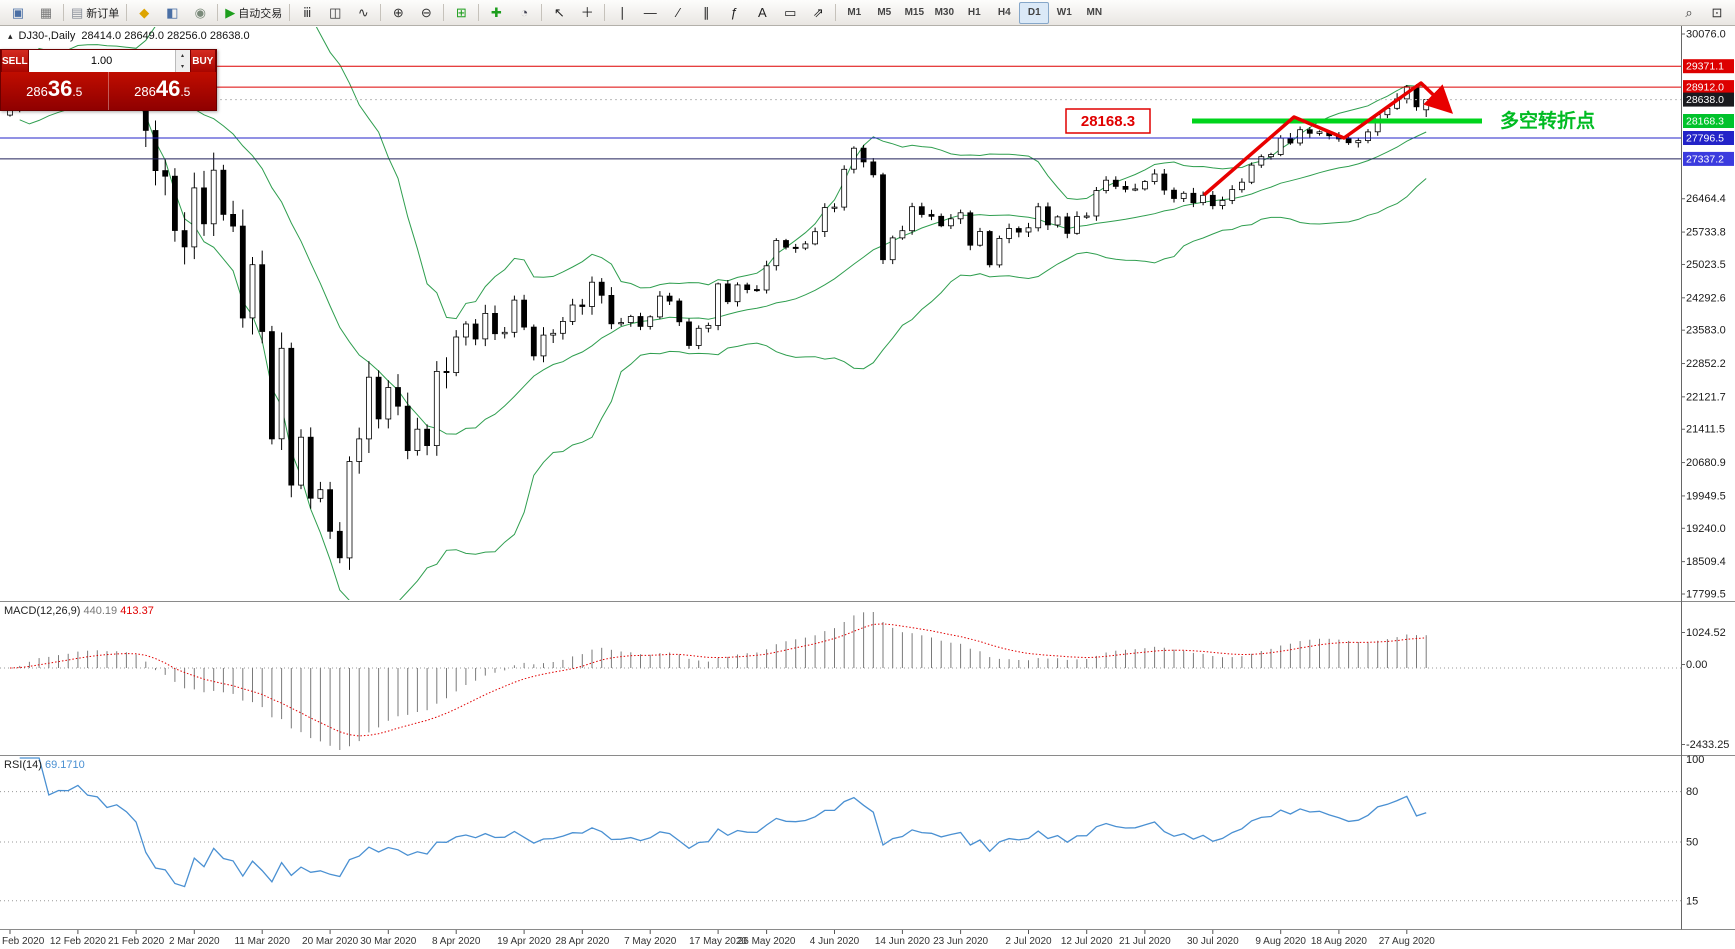 This screenshot has height=949, width=1735. What do you see at coordinates (182, 55) in the screenshot?
I see `volume-step-up-button: ▴` at bounding box center [182, 55].